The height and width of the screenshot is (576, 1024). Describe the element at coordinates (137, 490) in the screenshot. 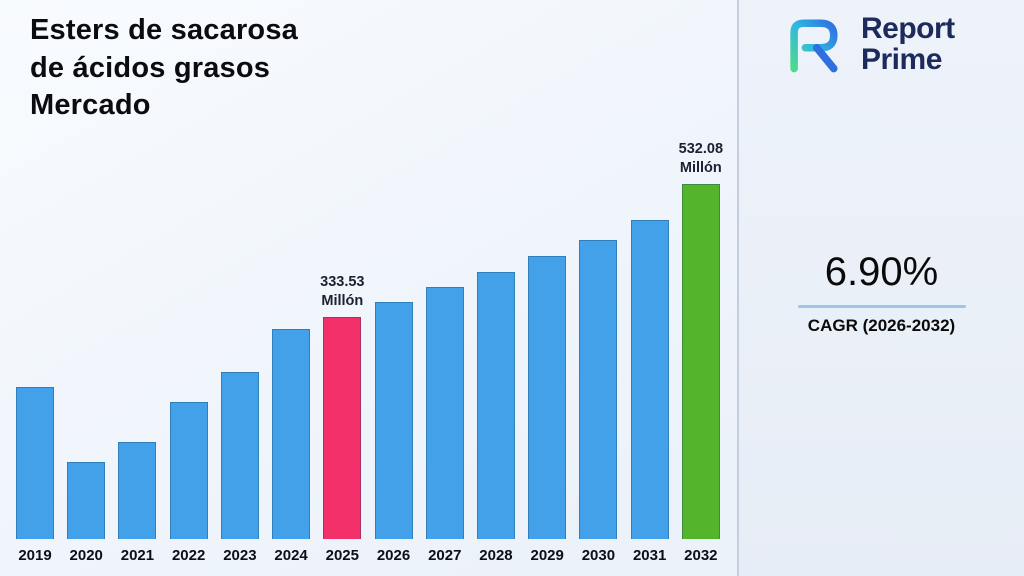

I see `bar-2021` at that location.